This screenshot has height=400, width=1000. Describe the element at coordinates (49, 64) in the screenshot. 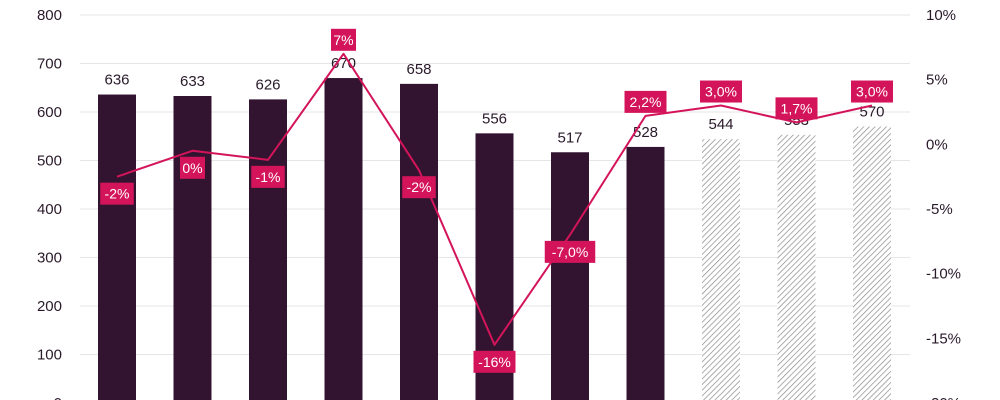

I see `y-tick-label: 700` at that location.